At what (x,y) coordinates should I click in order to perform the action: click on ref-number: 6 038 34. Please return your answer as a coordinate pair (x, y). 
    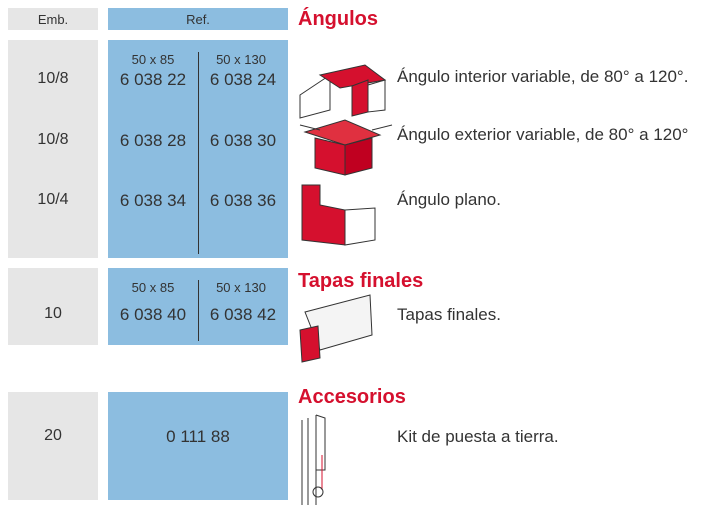
    Looking at the image, I should click on (153, 200).